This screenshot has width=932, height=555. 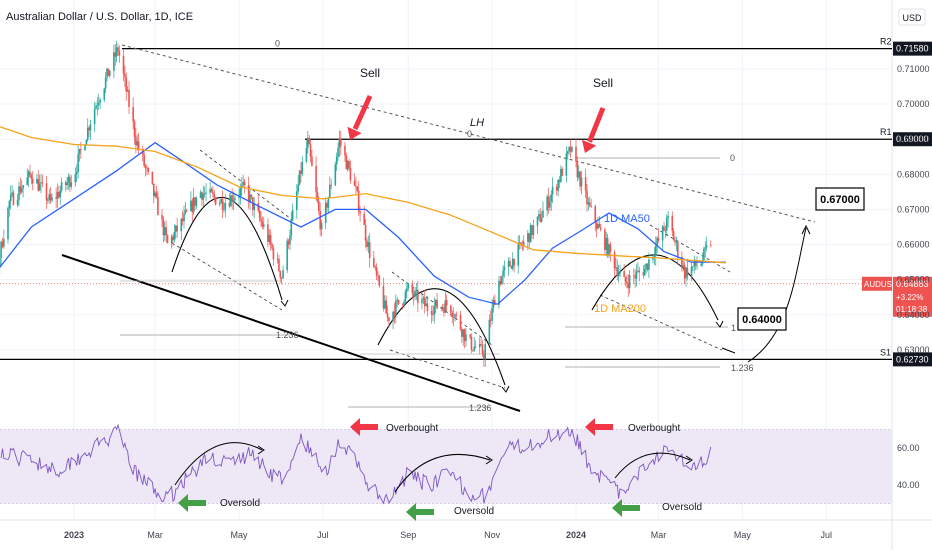 I want to click on price-scale-background, so click(x=912, y=275).